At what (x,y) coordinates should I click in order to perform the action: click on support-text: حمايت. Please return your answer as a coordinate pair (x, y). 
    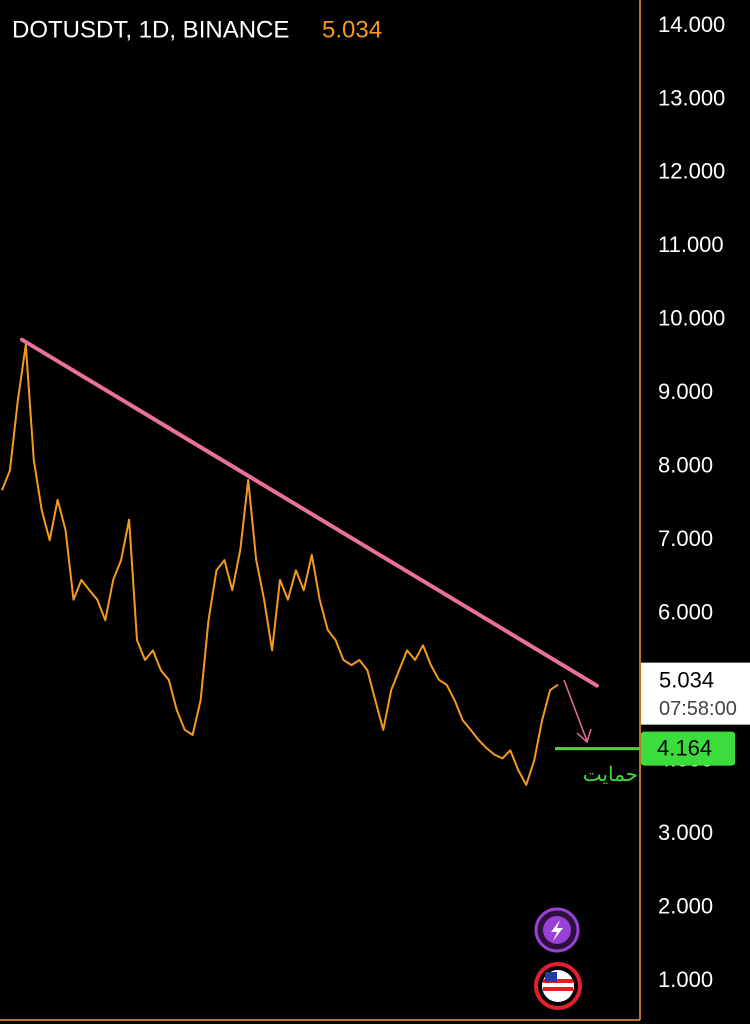
    Looking at the image, I should click on (610, 775).